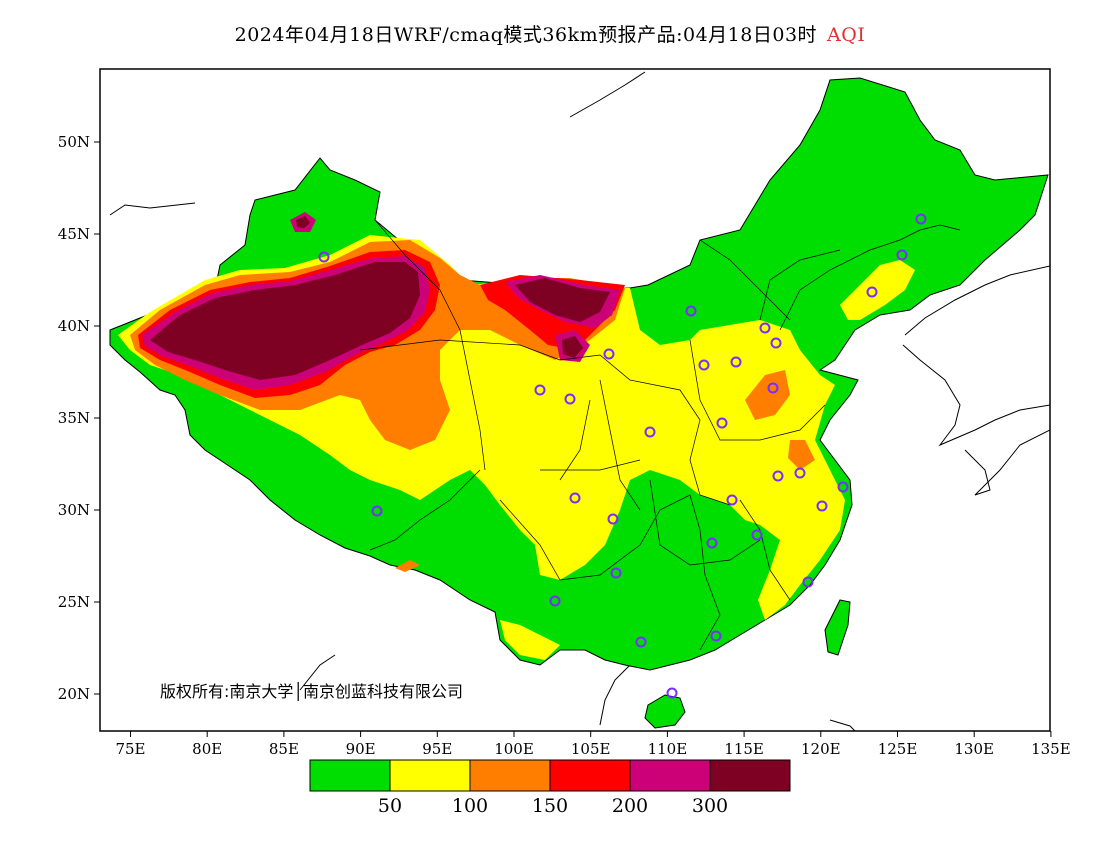 Image resolution: width=1100 pixels, height=850 pixels. I want to click on lon-tick-label: 105E, so click(591, 749).